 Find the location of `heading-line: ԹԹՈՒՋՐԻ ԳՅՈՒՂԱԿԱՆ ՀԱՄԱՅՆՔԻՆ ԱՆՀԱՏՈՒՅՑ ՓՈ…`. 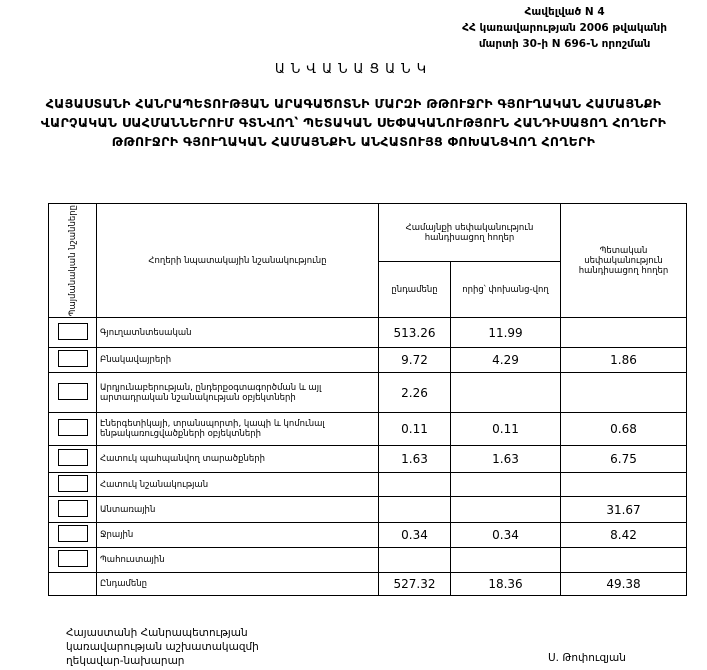

heading-line: ԹԹՈՒՋՐԻ ԳՅՈՒՂԱԿԱՆ ՀԱՄԱՅՆՔԻՆ ԱՆՀԱՏՈՒՅՑ ՓՈ… is located at coordinates (353, 141).